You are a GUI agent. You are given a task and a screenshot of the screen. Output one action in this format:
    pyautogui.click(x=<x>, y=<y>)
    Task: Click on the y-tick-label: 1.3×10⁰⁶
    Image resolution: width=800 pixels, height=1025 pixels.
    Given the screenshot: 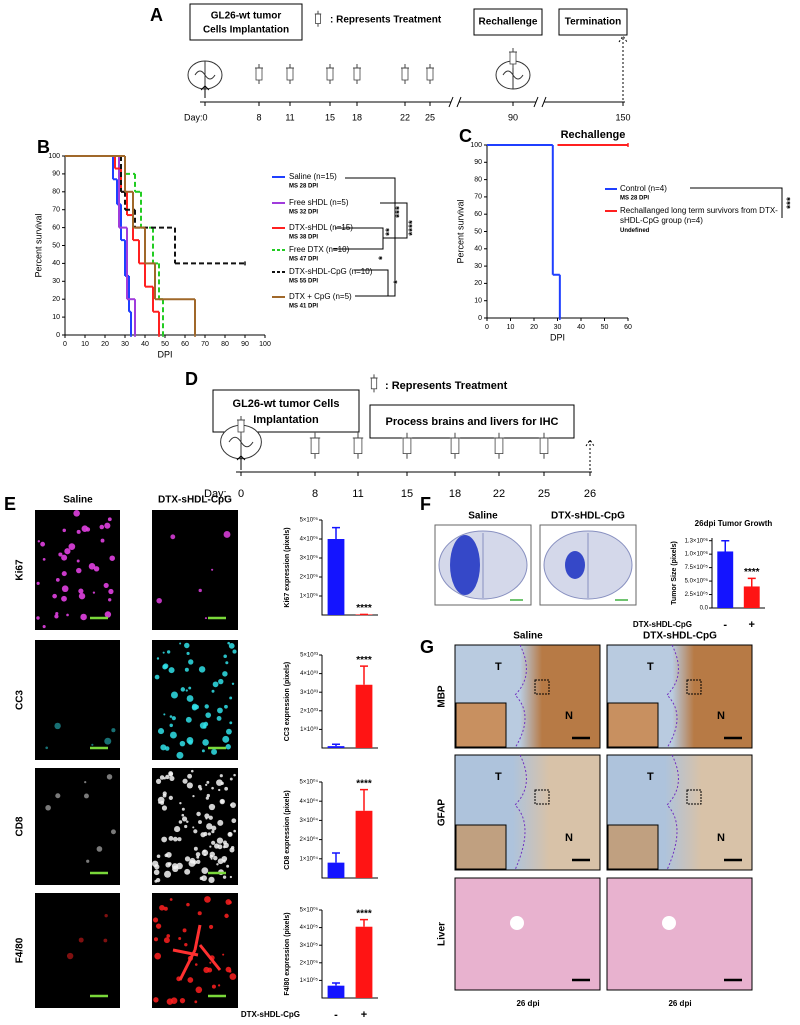 What is the action you would take?
    pyautogui.click(x=697, y=540)
    